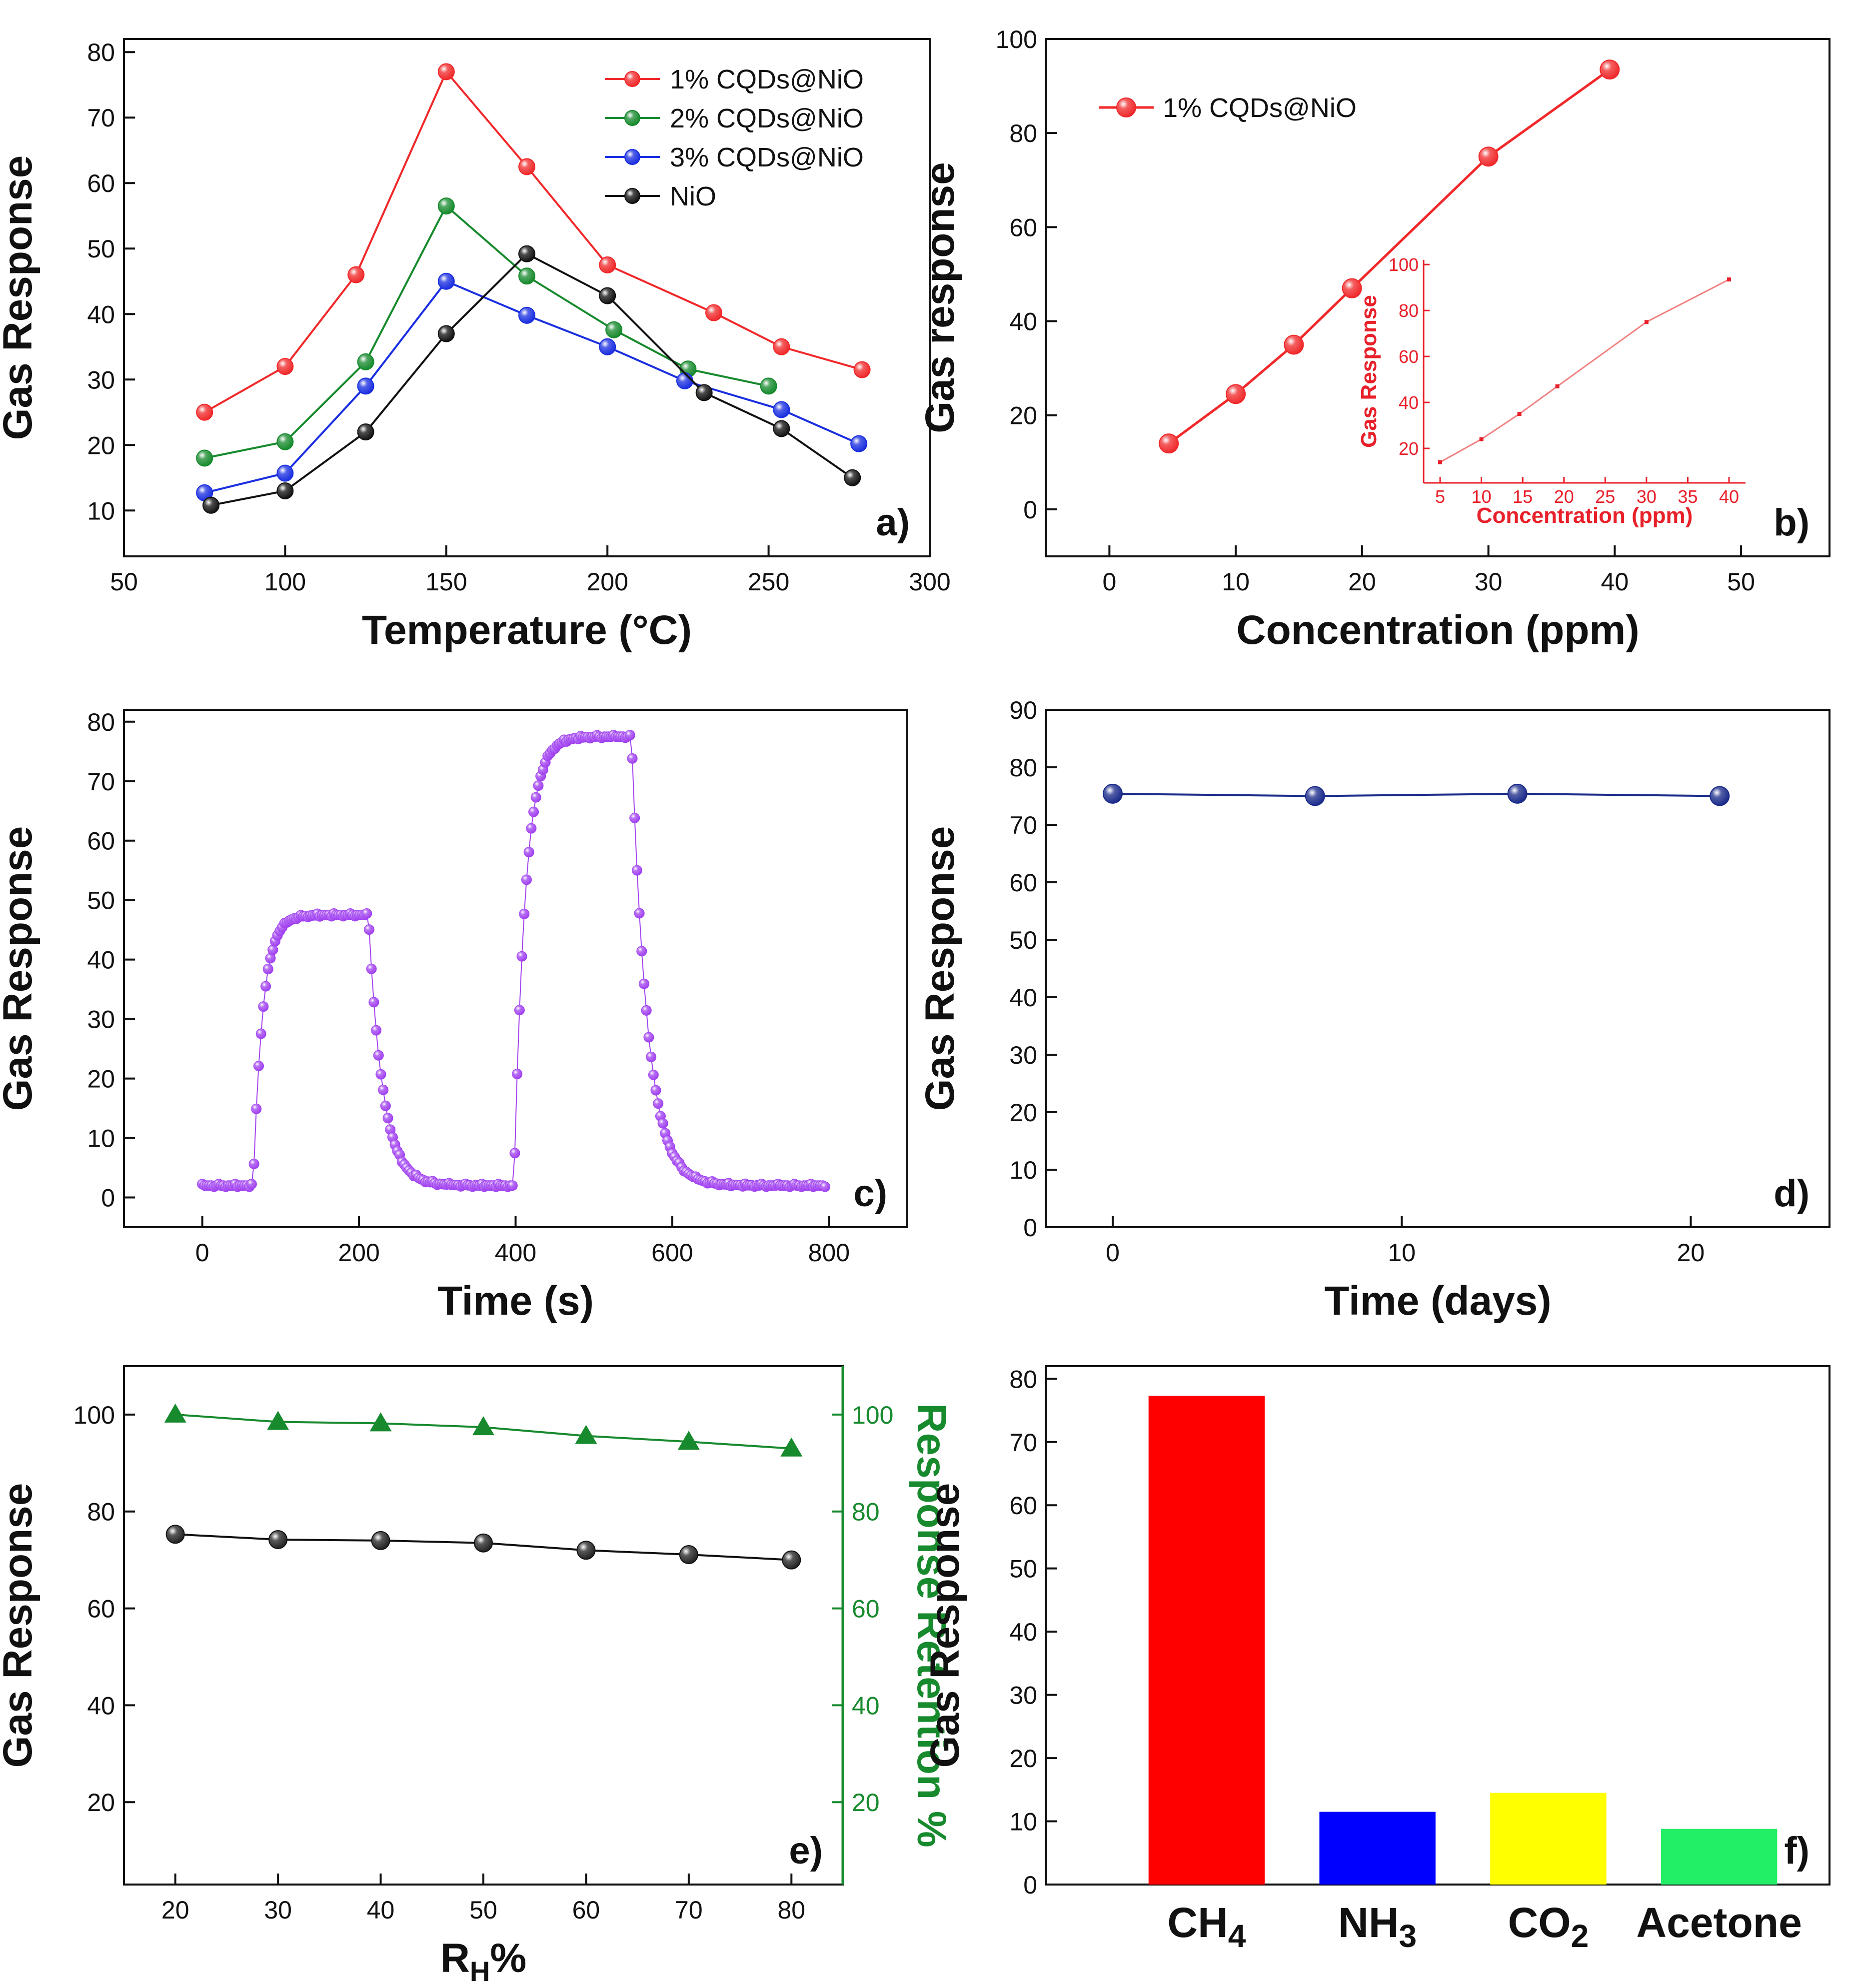  What do you see at coordinates (866, 1609) in the screenshot?
I see `panel-e-right-tick-label: 60` at bounding box center [866, 1609].